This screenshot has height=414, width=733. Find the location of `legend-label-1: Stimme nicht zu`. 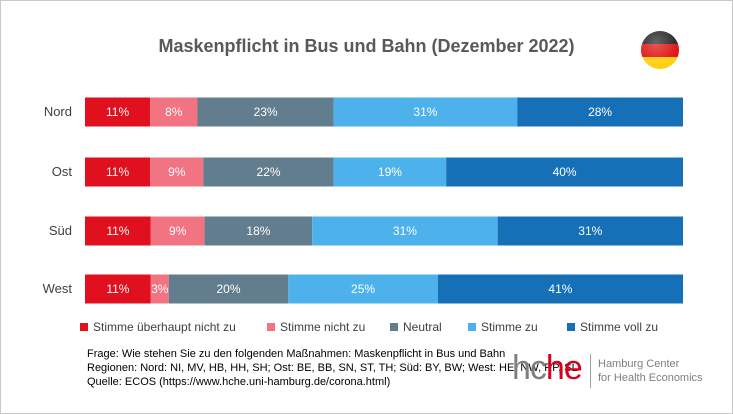

legend-label-1: Stimme nicht zu is located at coordinates (323, 327).